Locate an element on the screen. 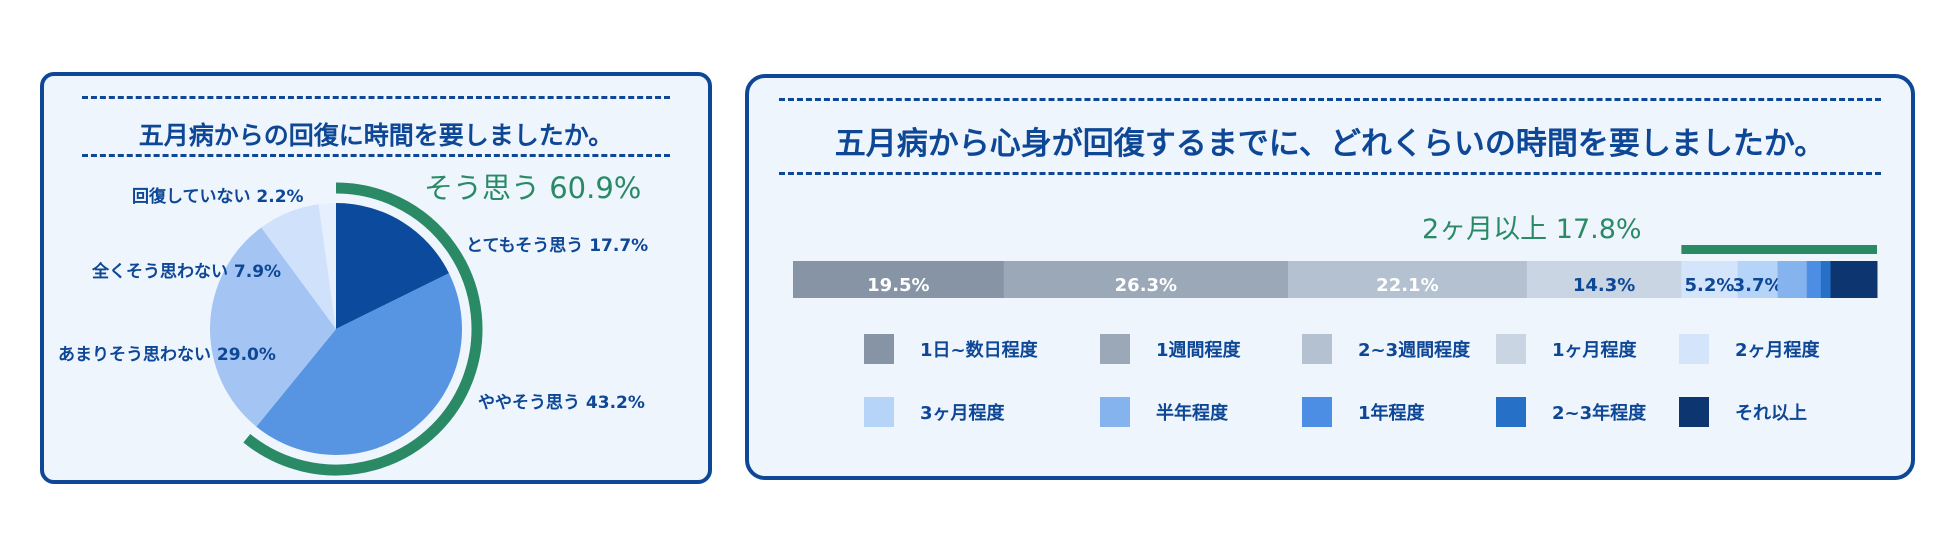  pie-chart-title: 五月病からの回復に時間を要しましたか。 is located at coordinates (376, 135).